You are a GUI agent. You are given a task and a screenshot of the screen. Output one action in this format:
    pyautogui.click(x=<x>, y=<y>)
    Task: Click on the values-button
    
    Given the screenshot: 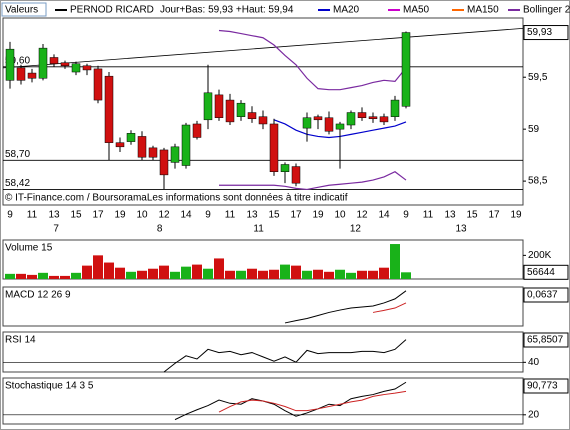 What is the action you would take?
    pyautogui.click(x=24, y=9)
    